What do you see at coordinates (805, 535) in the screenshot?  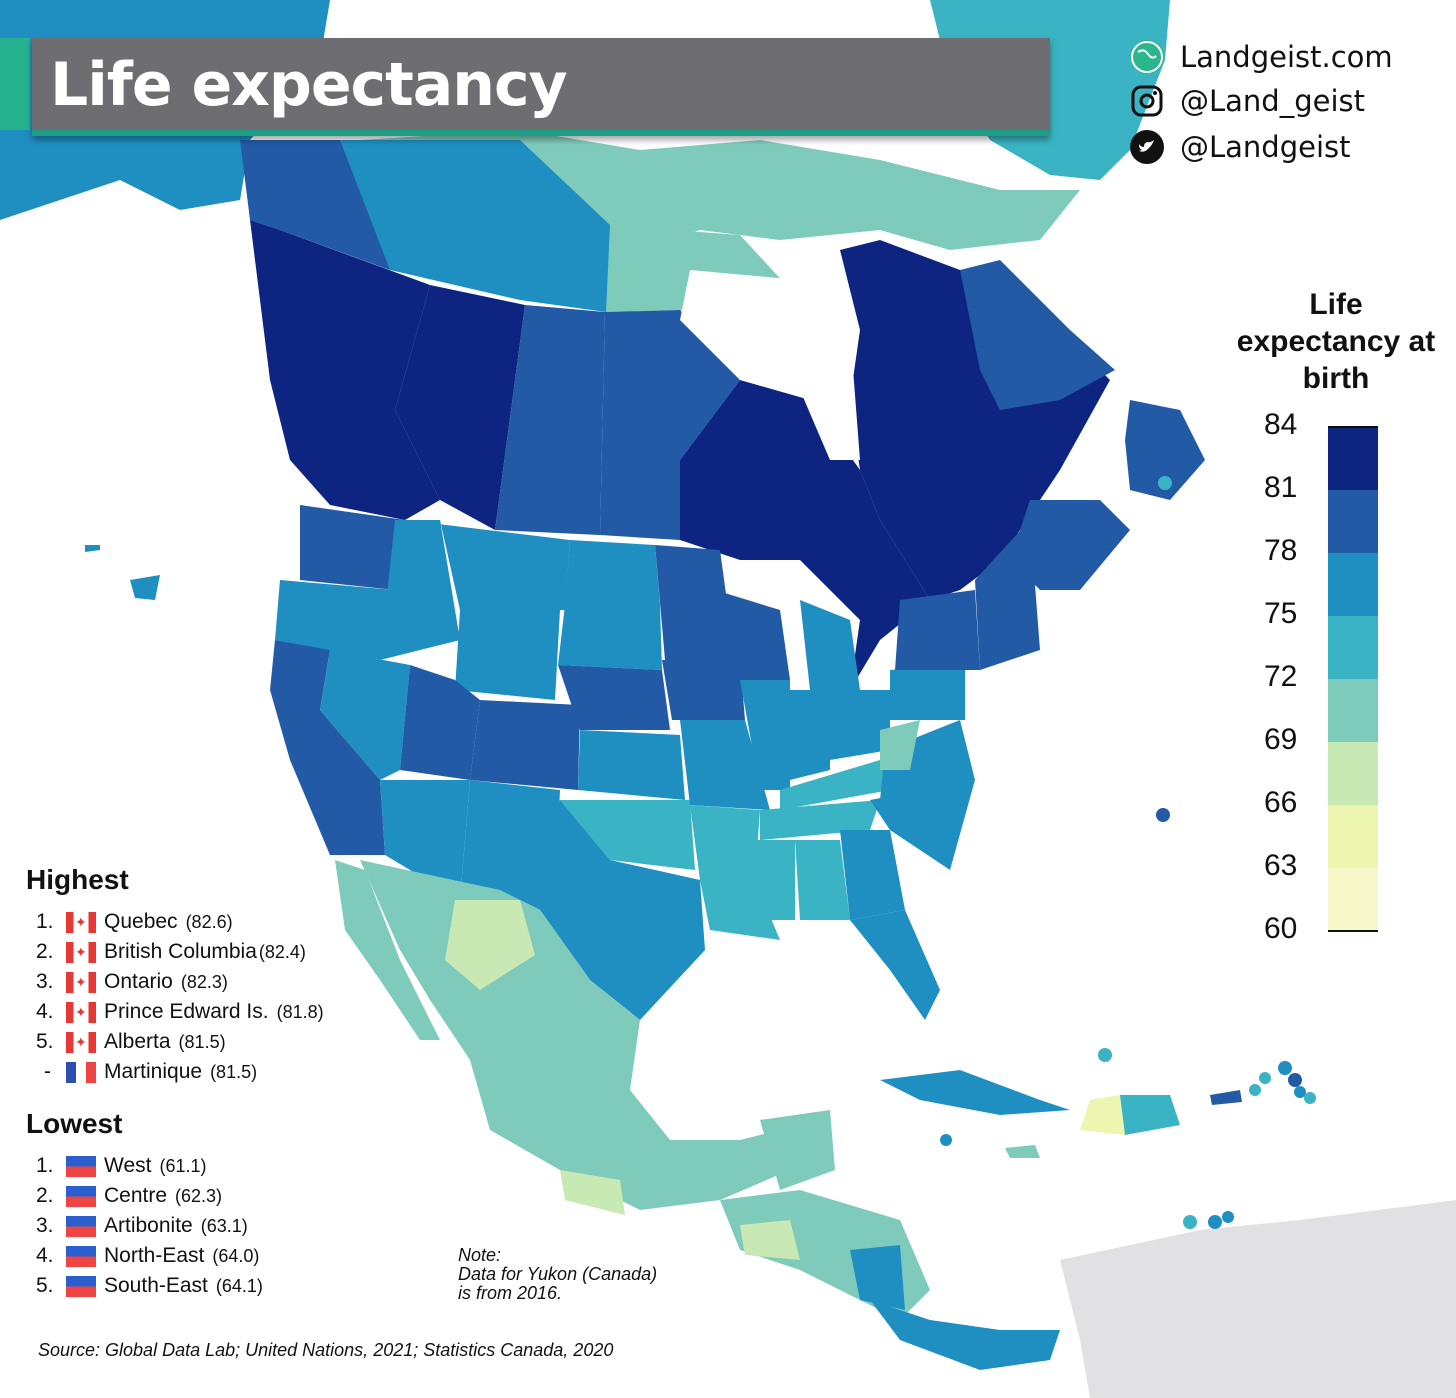 I see `ontario-region` at bounding box center [805, 535].